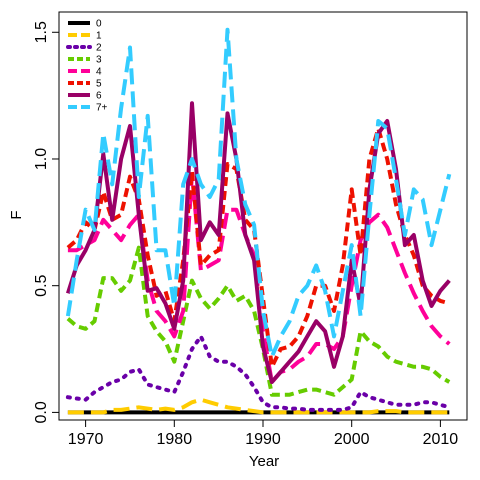 The height and width of the screenshot is (480, 480). What do you see at coordinates (16, 214) in the screenshot?
I see `y-axis-title: F` at bounding box center [16, 214].